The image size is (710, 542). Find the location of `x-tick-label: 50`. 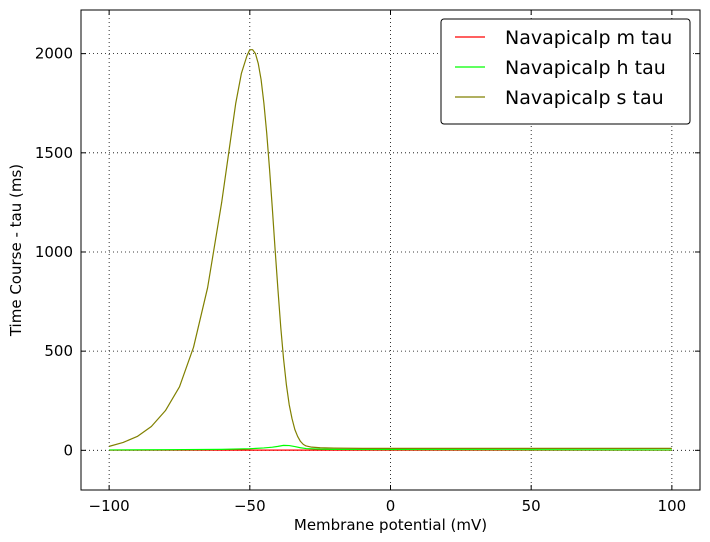

x-tick-label: 50 is located at coordinates (531, 506).